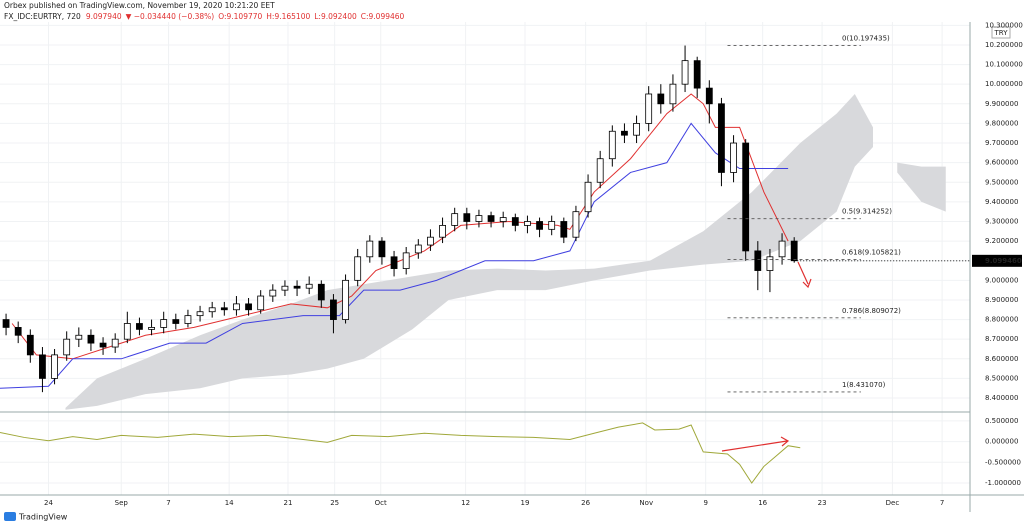 The width and height of the screenshot is (1024, 527). Describe the element at coordinates (1001, 182) in the screenshot. I see `y-tick-label: 9.500000` at that location.